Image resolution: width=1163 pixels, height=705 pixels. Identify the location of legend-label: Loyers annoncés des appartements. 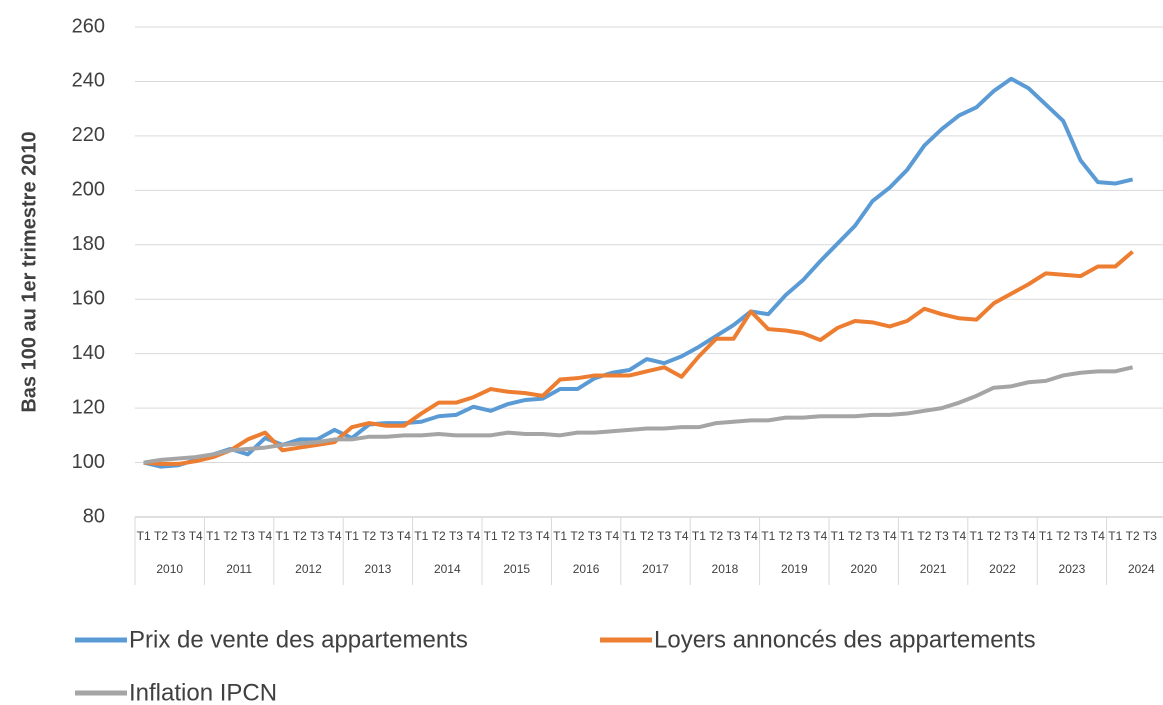
(845, 639).